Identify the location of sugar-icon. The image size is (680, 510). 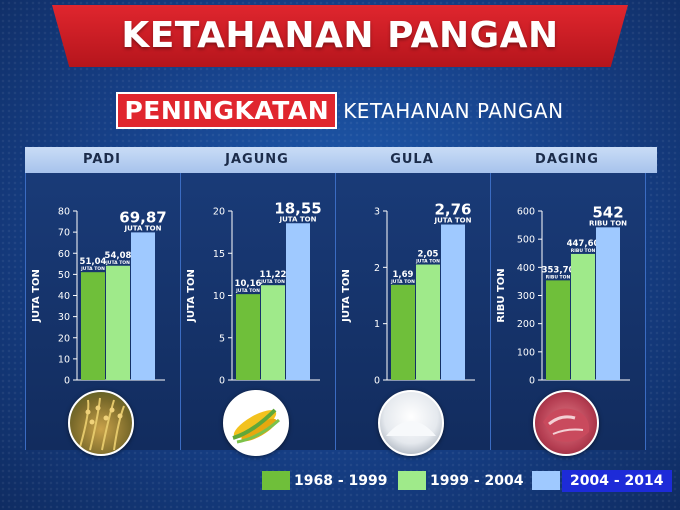
(411, 423).